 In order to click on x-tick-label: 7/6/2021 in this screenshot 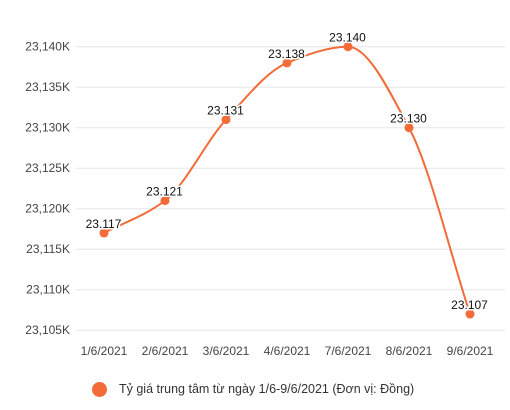, I will do `click(348, 351)`.